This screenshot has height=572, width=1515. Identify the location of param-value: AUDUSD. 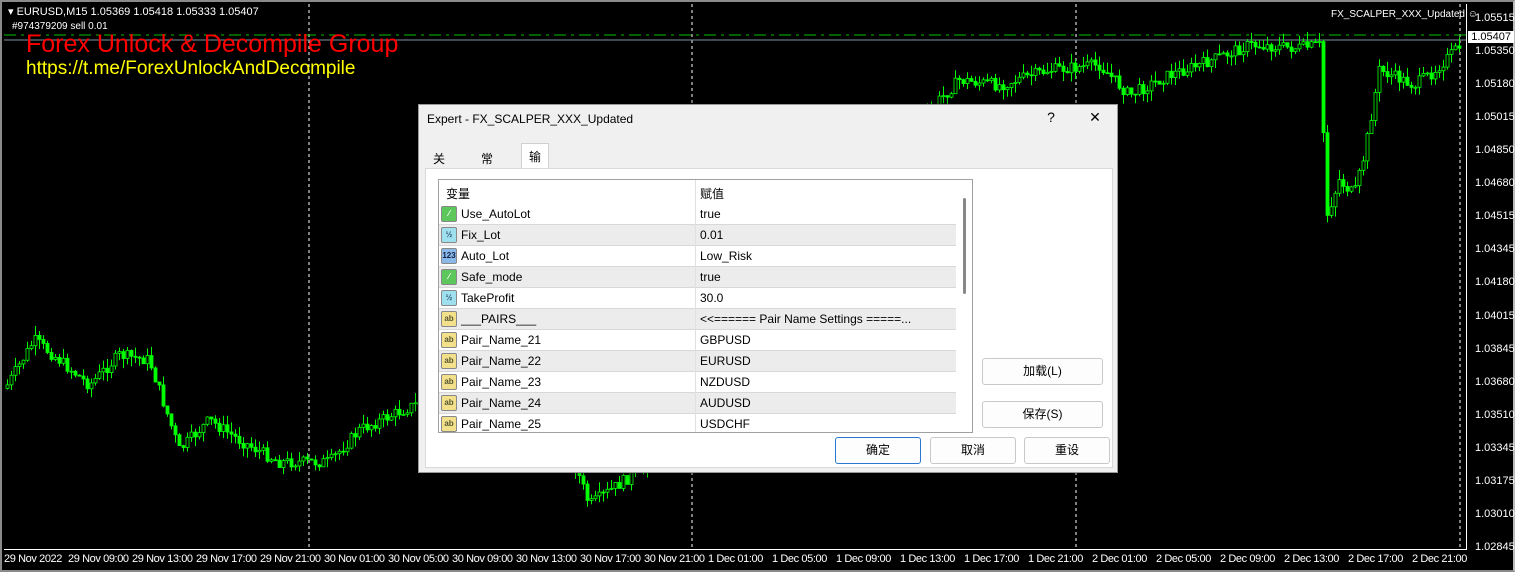
(725, 403).